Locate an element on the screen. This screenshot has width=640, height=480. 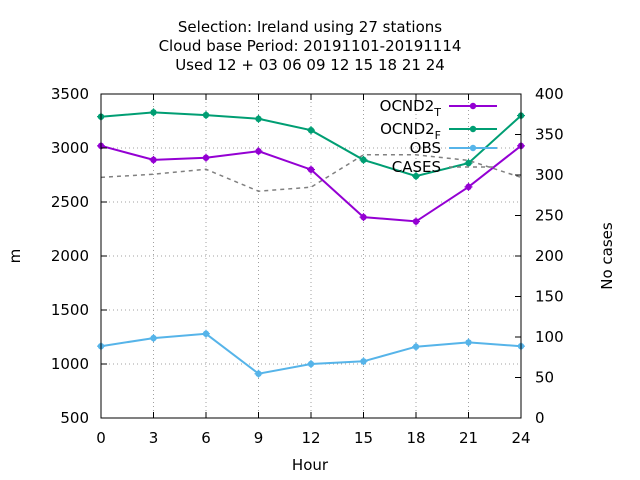
y2-tick-label: 100 is located at coordinates (549, 337).